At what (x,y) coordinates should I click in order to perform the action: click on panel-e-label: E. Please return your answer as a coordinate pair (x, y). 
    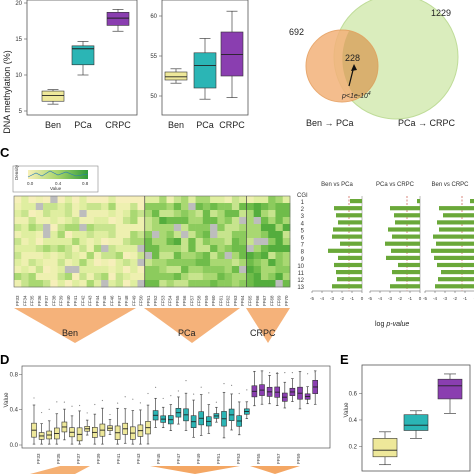
    Looking at the image, I should click on (344, 359).